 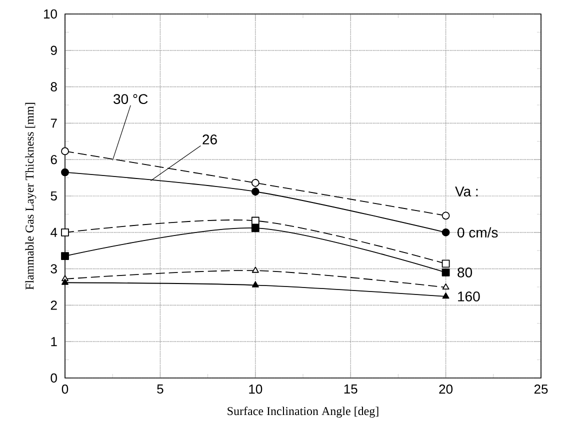 I want to click on y-tick-label: 4, so click(x=54, y=232).